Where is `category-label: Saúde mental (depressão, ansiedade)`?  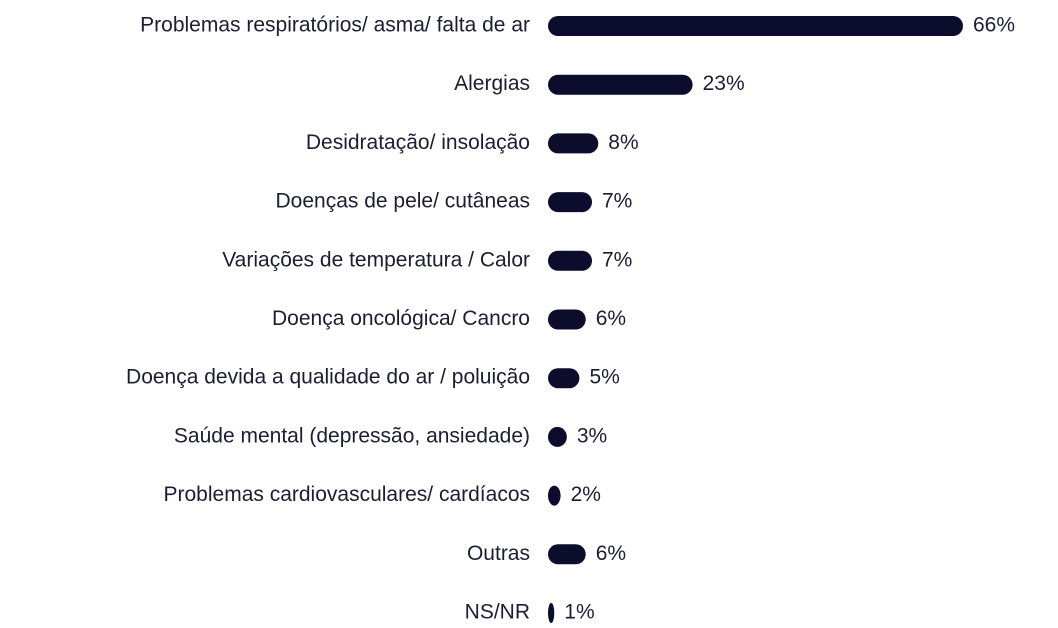
category-label: Saúde mental (depressão, ansiedade) is located at coordinates (352, 435).